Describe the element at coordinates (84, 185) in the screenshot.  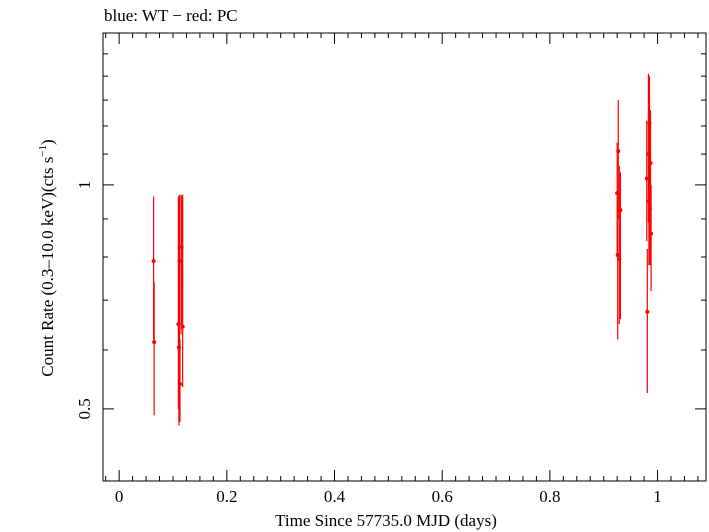
I see `y-tick-label: 1` at that location.